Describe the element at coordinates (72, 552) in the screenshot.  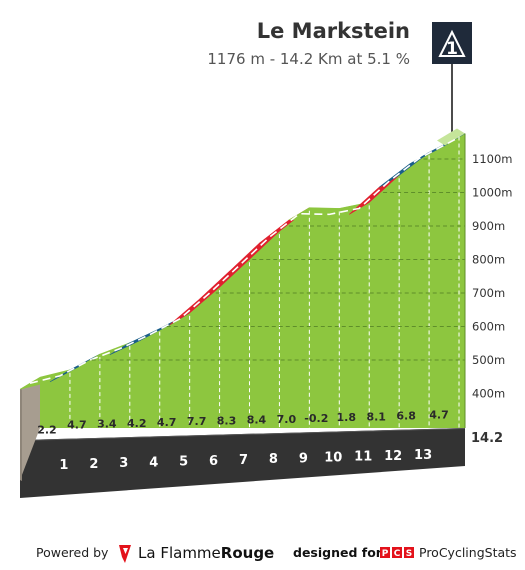
I see `powered-by-label: Powered by` at that location.